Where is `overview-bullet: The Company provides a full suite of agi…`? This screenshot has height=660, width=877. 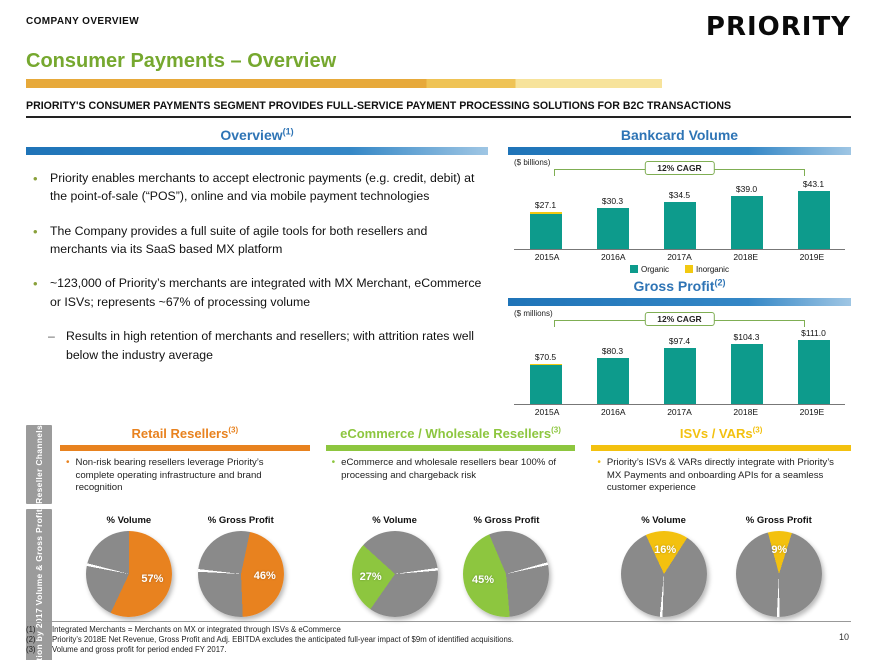
overview-bullet: The Company provides a full suite of agi… is located at coordinates (259, 240).